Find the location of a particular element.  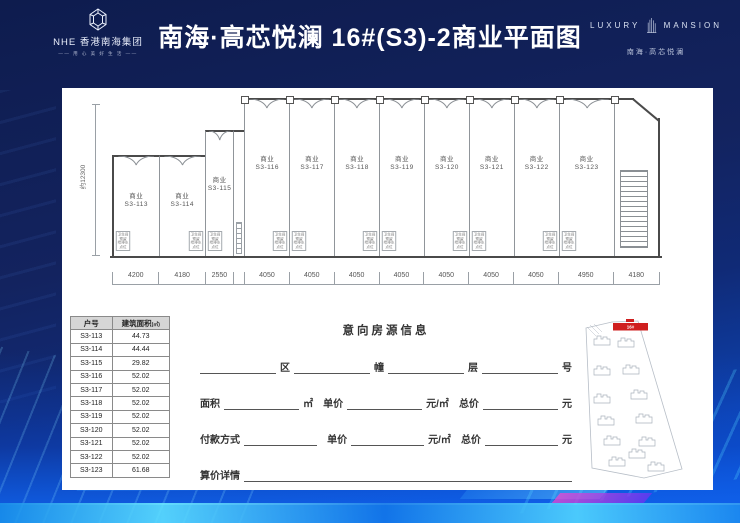

highlighted-building-label: 16# is located at coordinates (631, 327).